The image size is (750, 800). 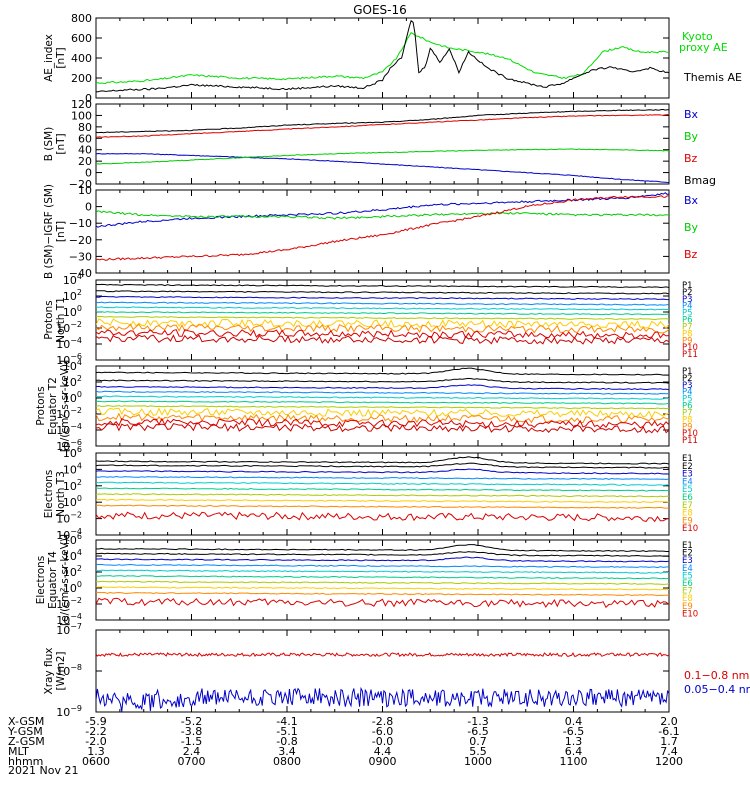 I want to click on y-axis-label: [W/m2], so click(x=61, y=670).